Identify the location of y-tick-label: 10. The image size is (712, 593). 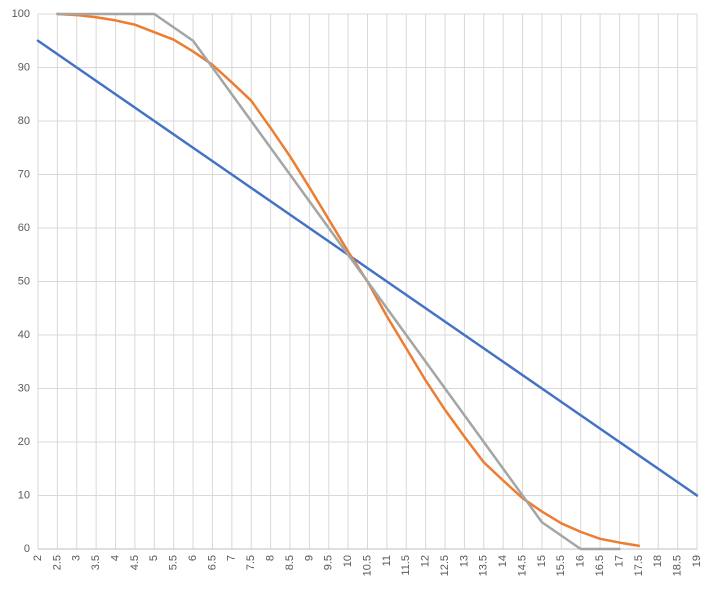
(24, 495).